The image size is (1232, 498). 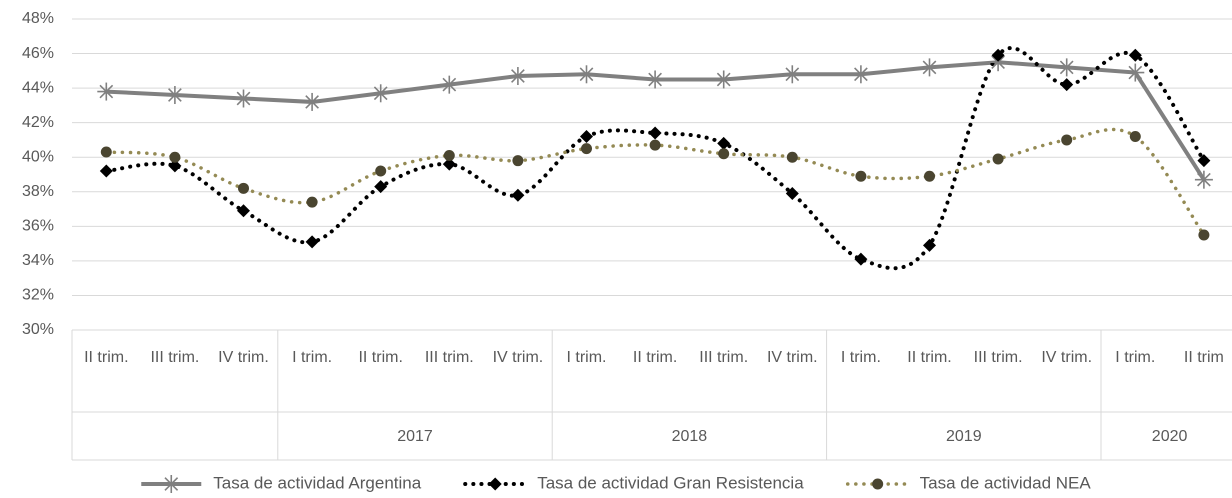 What do you see at coordinates (38, 329) in the screenshot?
I see `y-tick-label: 30%` at bounding box center [38, 329].